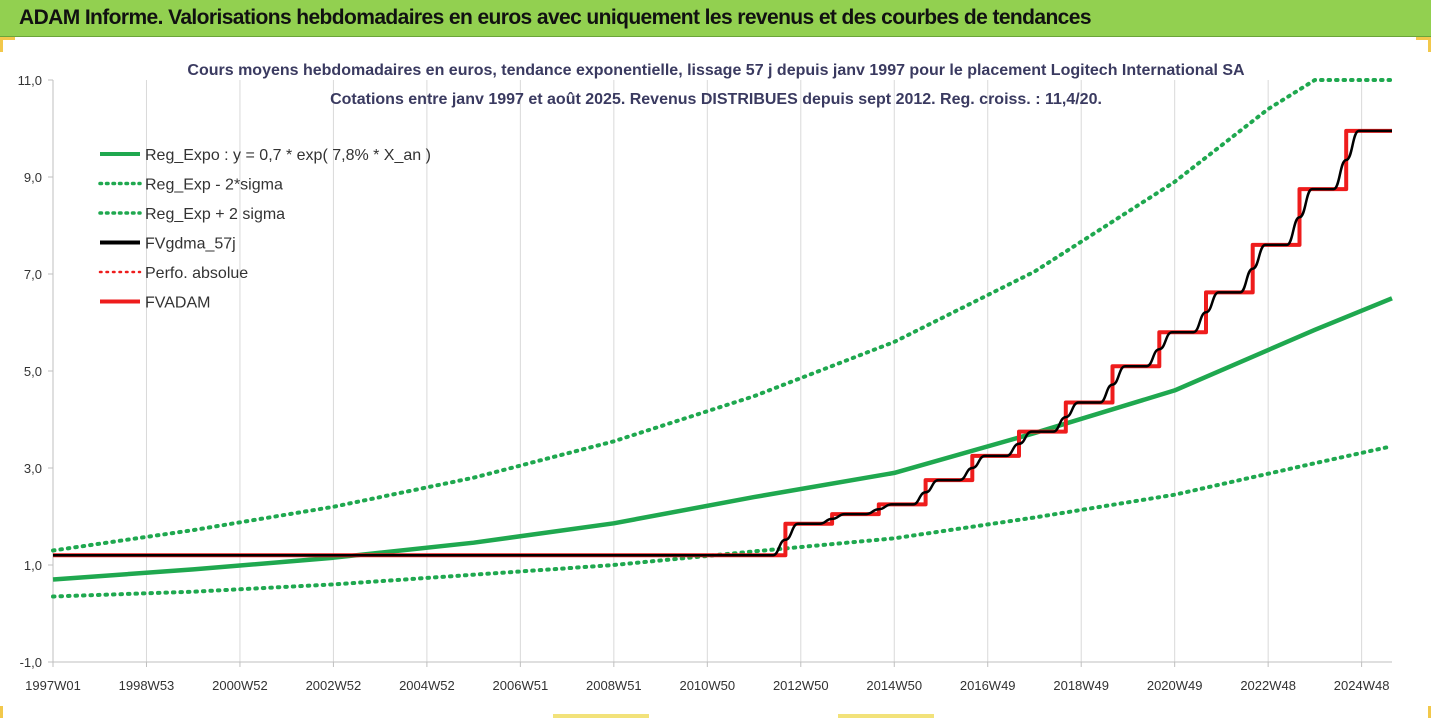 The height and width of the screenshot is (718, 1431). What do you see at coordinates (53, 685) in the screenshot?
I see `x-tick-label: 1997W01` at bounding box center [53, 685].